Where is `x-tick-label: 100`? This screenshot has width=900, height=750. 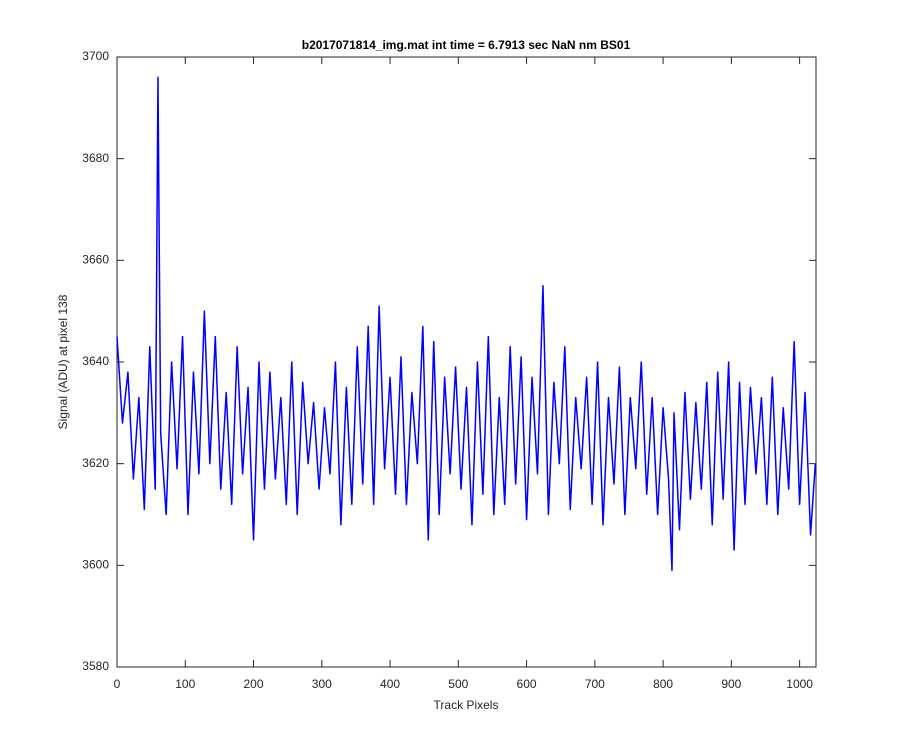 x-tick-label: 100 is located at coordinates (185, 684).